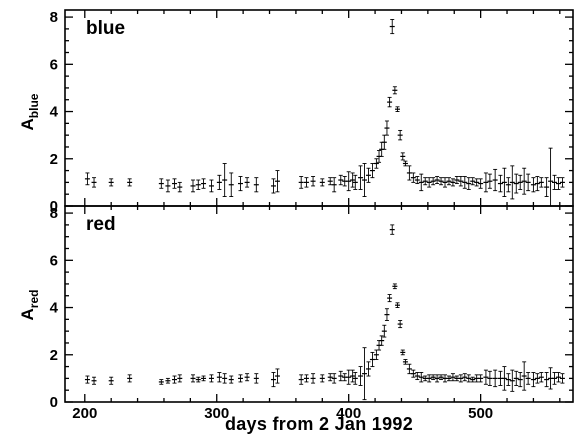  Describe the element at coordinates (34, 299) in the screenshot. I see `panel-red-ylabel-sub: red` at that location.